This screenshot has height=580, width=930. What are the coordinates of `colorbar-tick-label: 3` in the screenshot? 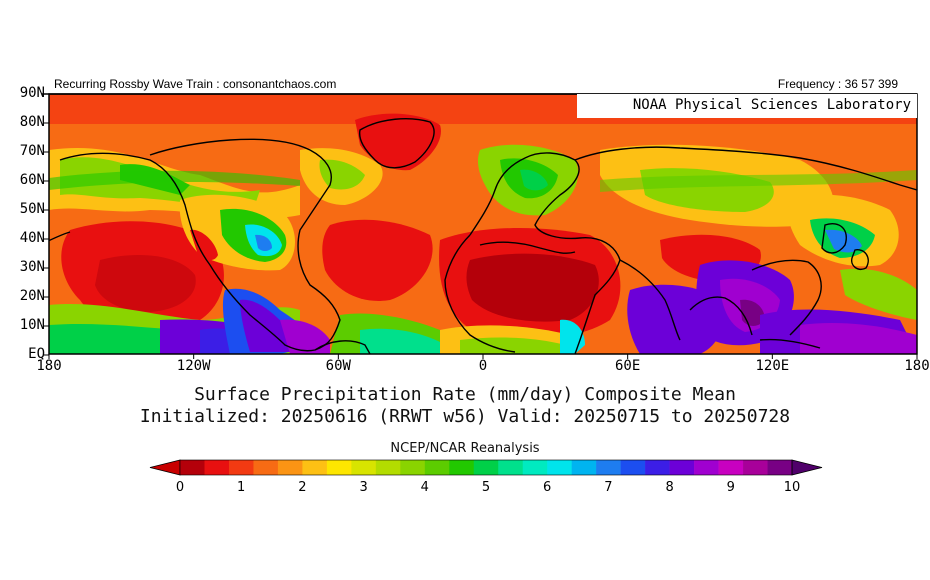 It's located at (363, 487).